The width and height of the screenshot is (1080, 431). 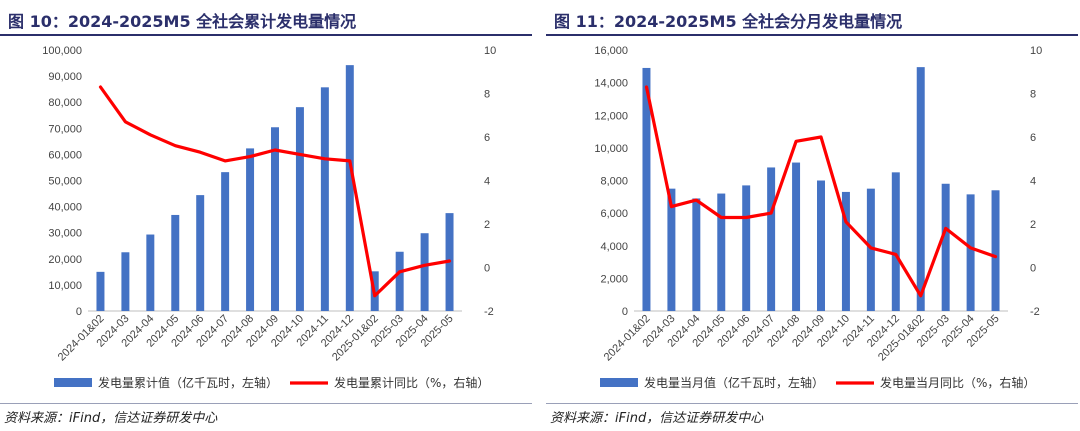 I want to click on chart-title: 图 11：2024-2025M5 全社会分月发电量情况, so click(x=728, y=21).